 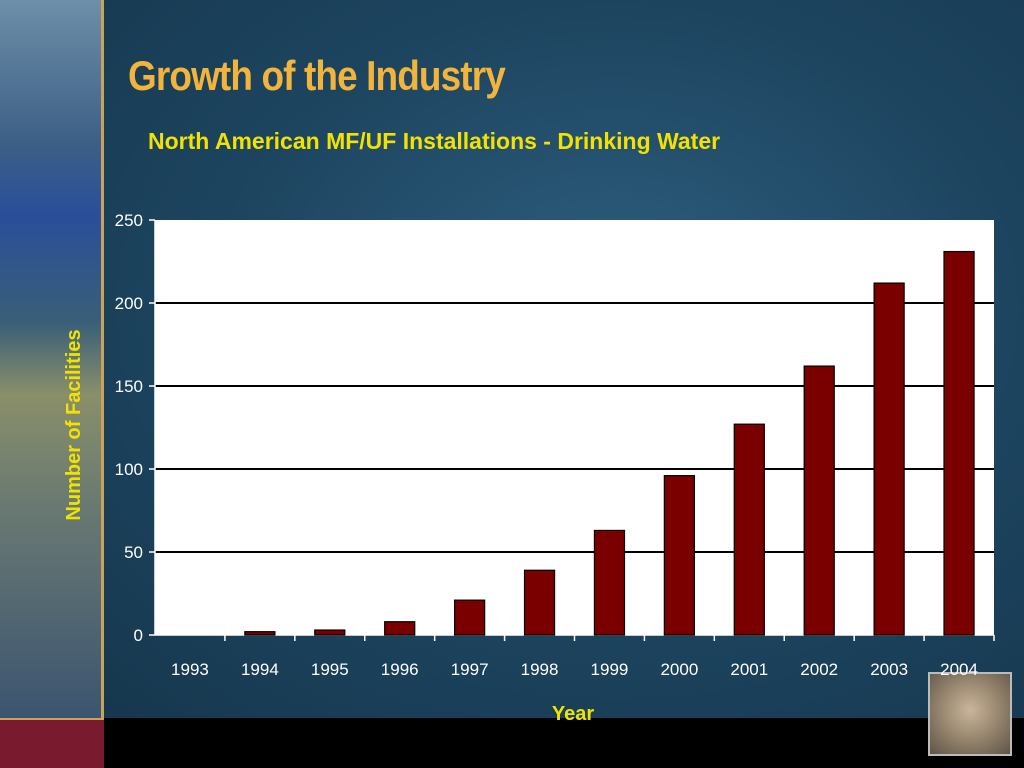 I want to click on x-tick-label: 1996, so click(x=400, y=669).